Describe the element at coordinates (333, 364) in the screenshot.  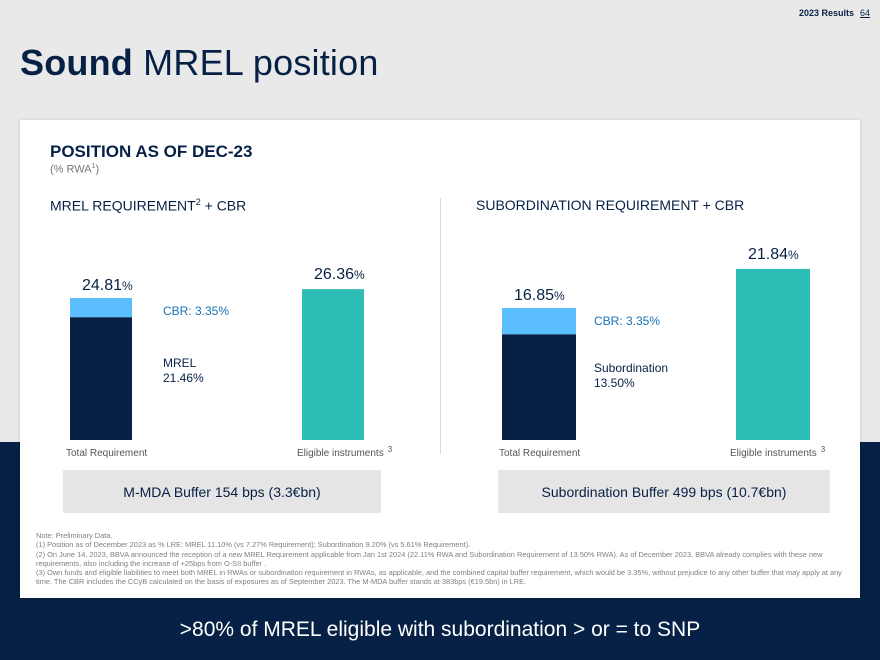
I see `mrel-eligible-bar` at that location.